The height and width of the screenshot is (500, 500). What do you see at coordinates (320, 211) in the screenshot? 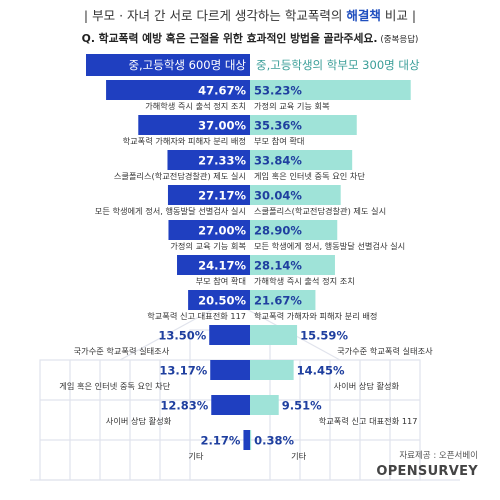
I see `right-category-label: 스쿨폴리스(학교전담경찰관) 제도 실시` at bounding box center [320, 211].